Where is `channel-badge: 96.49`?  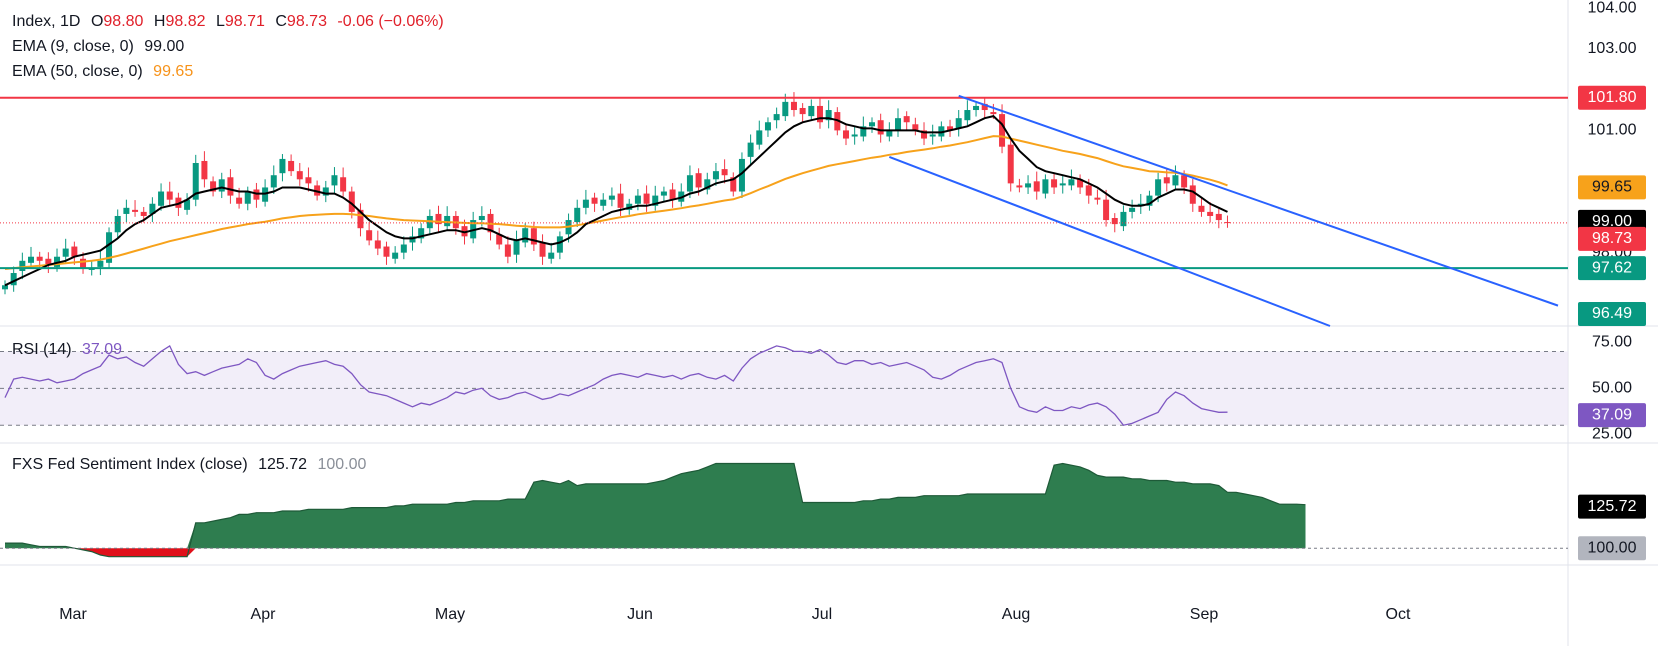 channel-badge: 96.49 is located at coordinates (1612, 314).